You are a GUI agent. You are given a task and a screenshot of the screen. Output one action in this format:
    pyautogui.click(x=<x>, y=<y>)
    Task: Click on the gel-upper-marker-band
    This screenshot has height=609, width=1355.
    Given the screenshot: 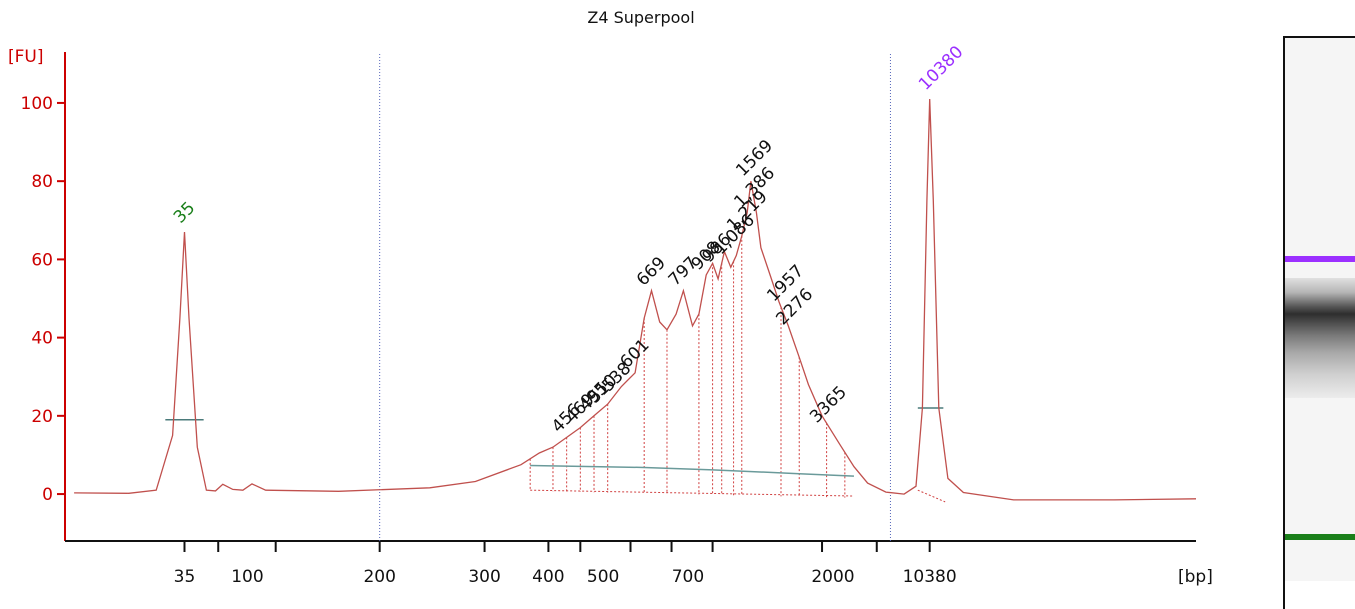 What is the action you would take?
    pyautogui.click(x=1320, y=259)
    